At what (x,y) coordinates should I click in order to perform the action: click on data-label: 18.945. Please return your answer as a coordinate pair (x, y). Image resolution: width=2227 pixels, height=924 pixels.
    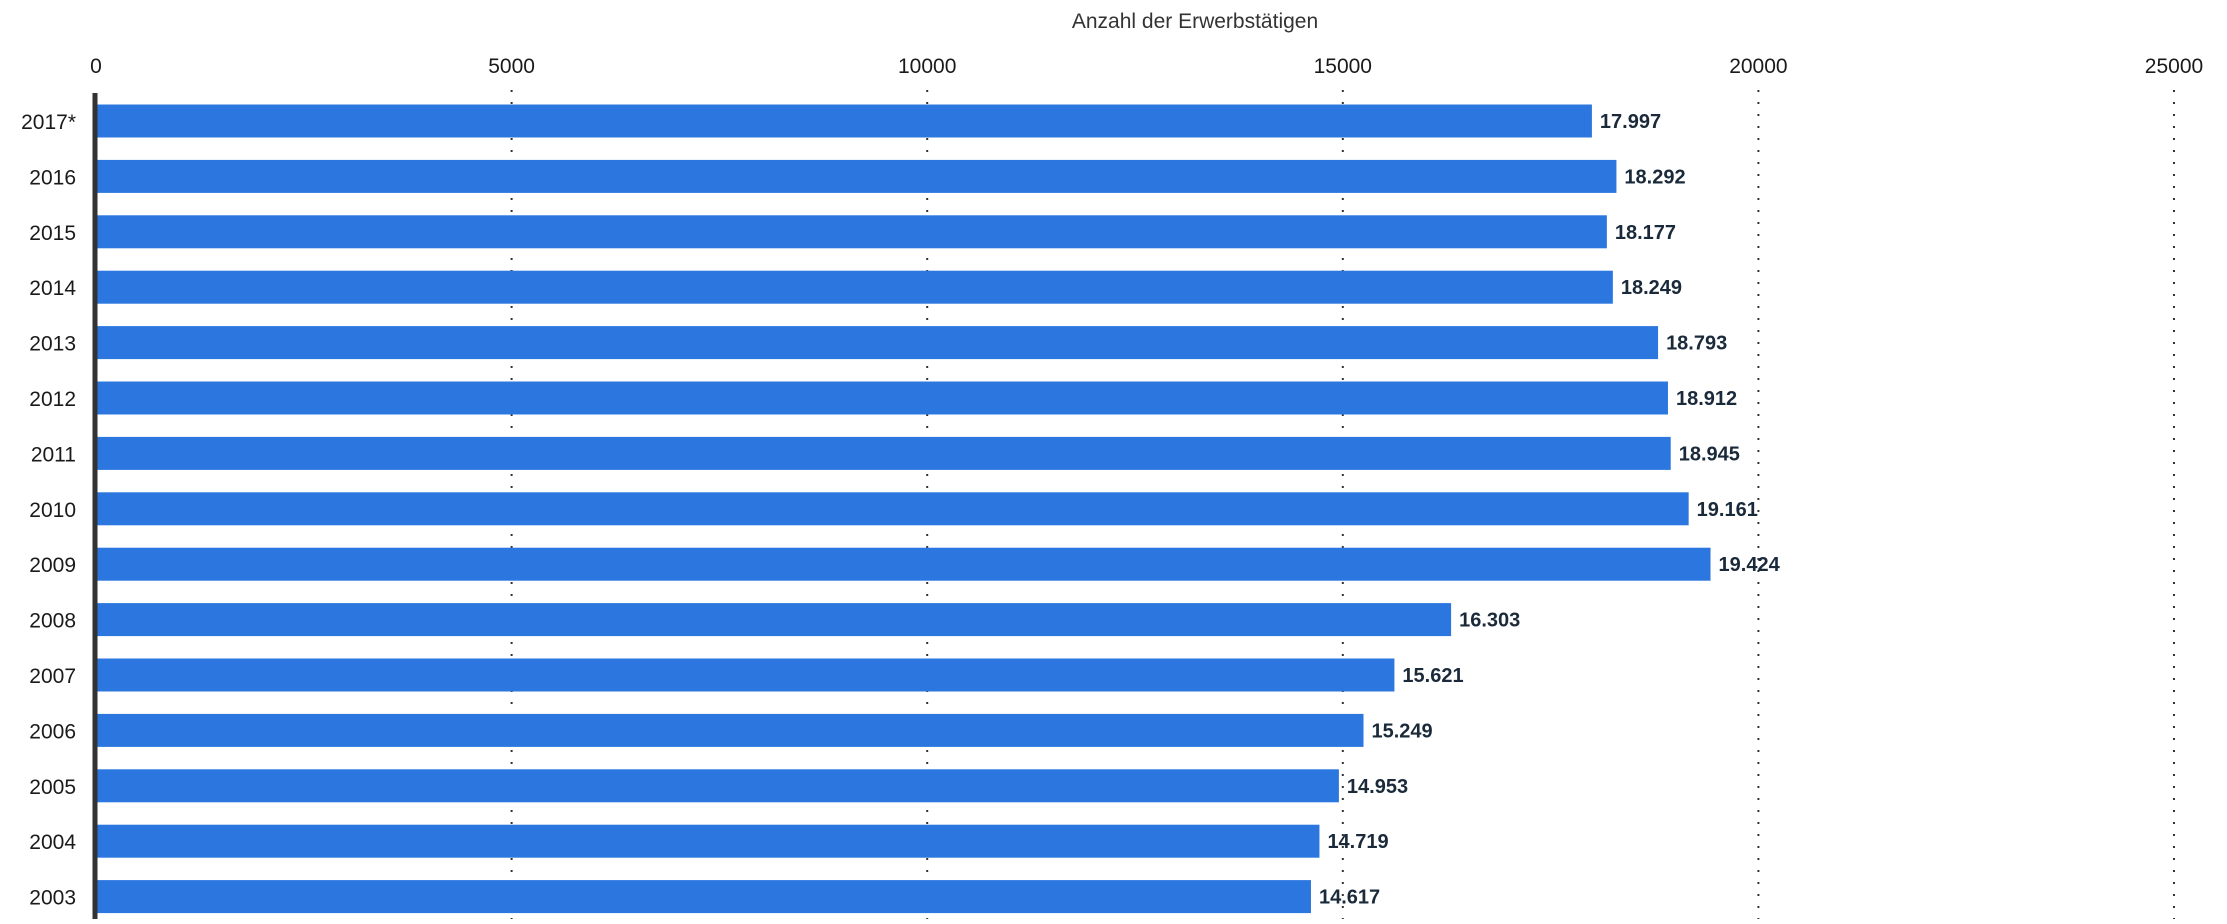
    Looking at the image, I should click on (1709, 454).